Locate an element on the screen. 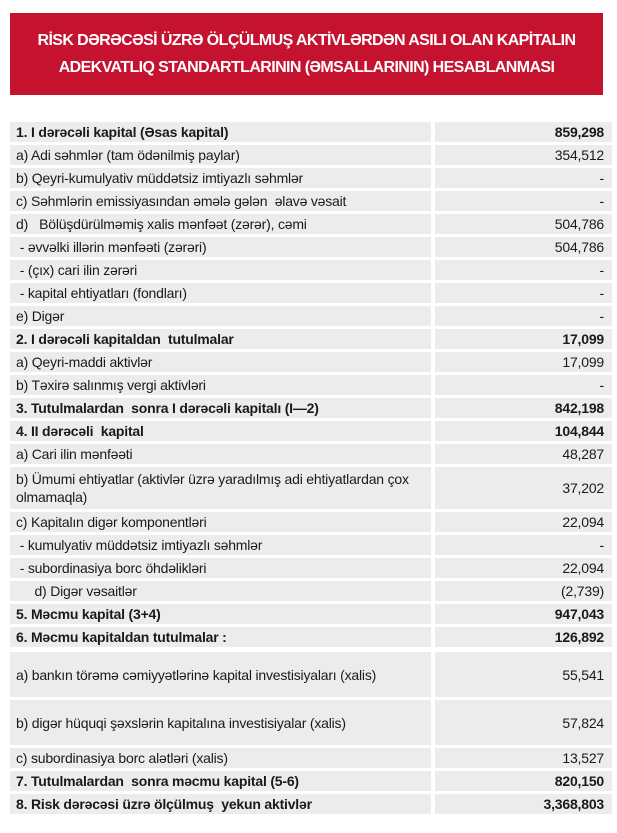  row-value: 48,287 is located at coordinates (523, 454).